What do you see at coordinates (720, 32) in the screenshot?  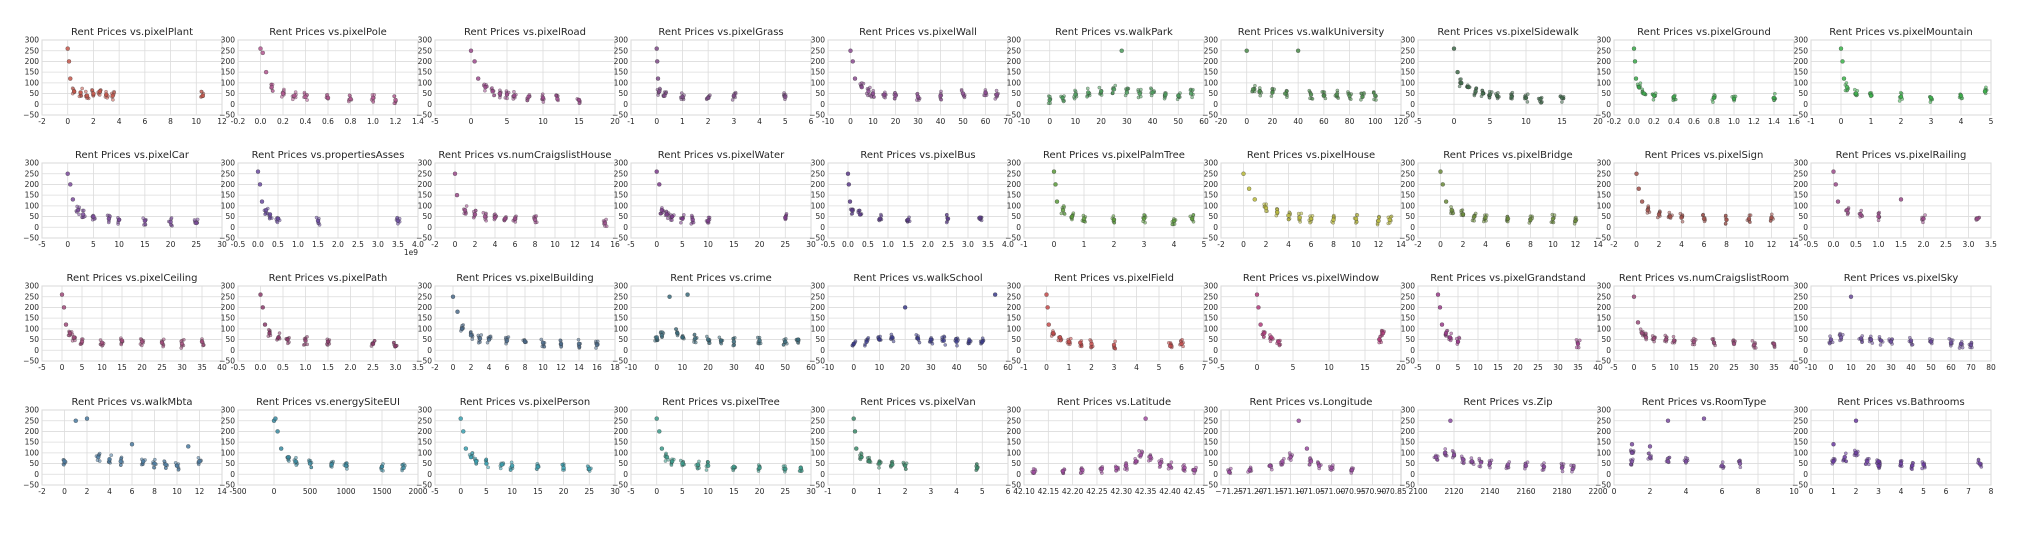 I see `chart-title: Rent Prices vs.pixelGrass` at bounding box center [720, 32].